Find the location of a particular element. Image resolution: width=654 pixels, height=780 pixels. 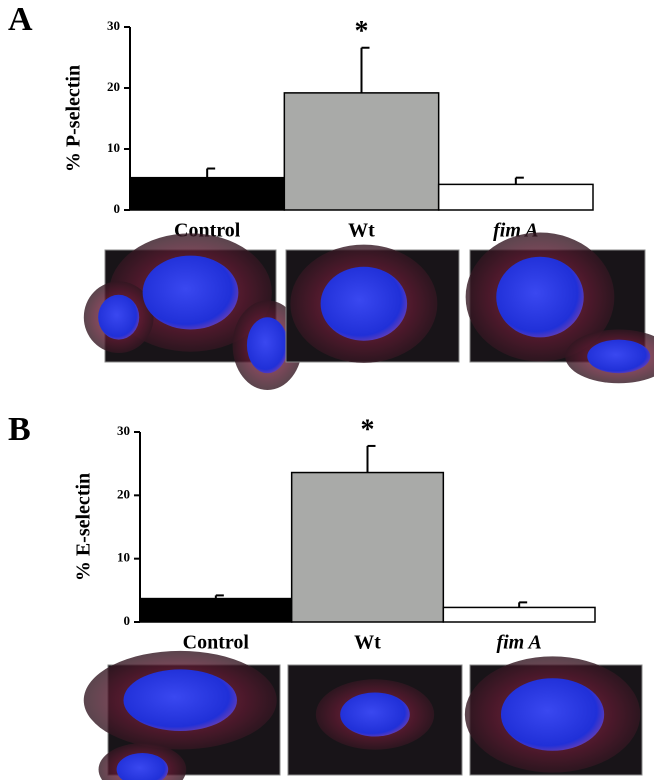

x-tick-label: Control is located at coordinates (216, 643).